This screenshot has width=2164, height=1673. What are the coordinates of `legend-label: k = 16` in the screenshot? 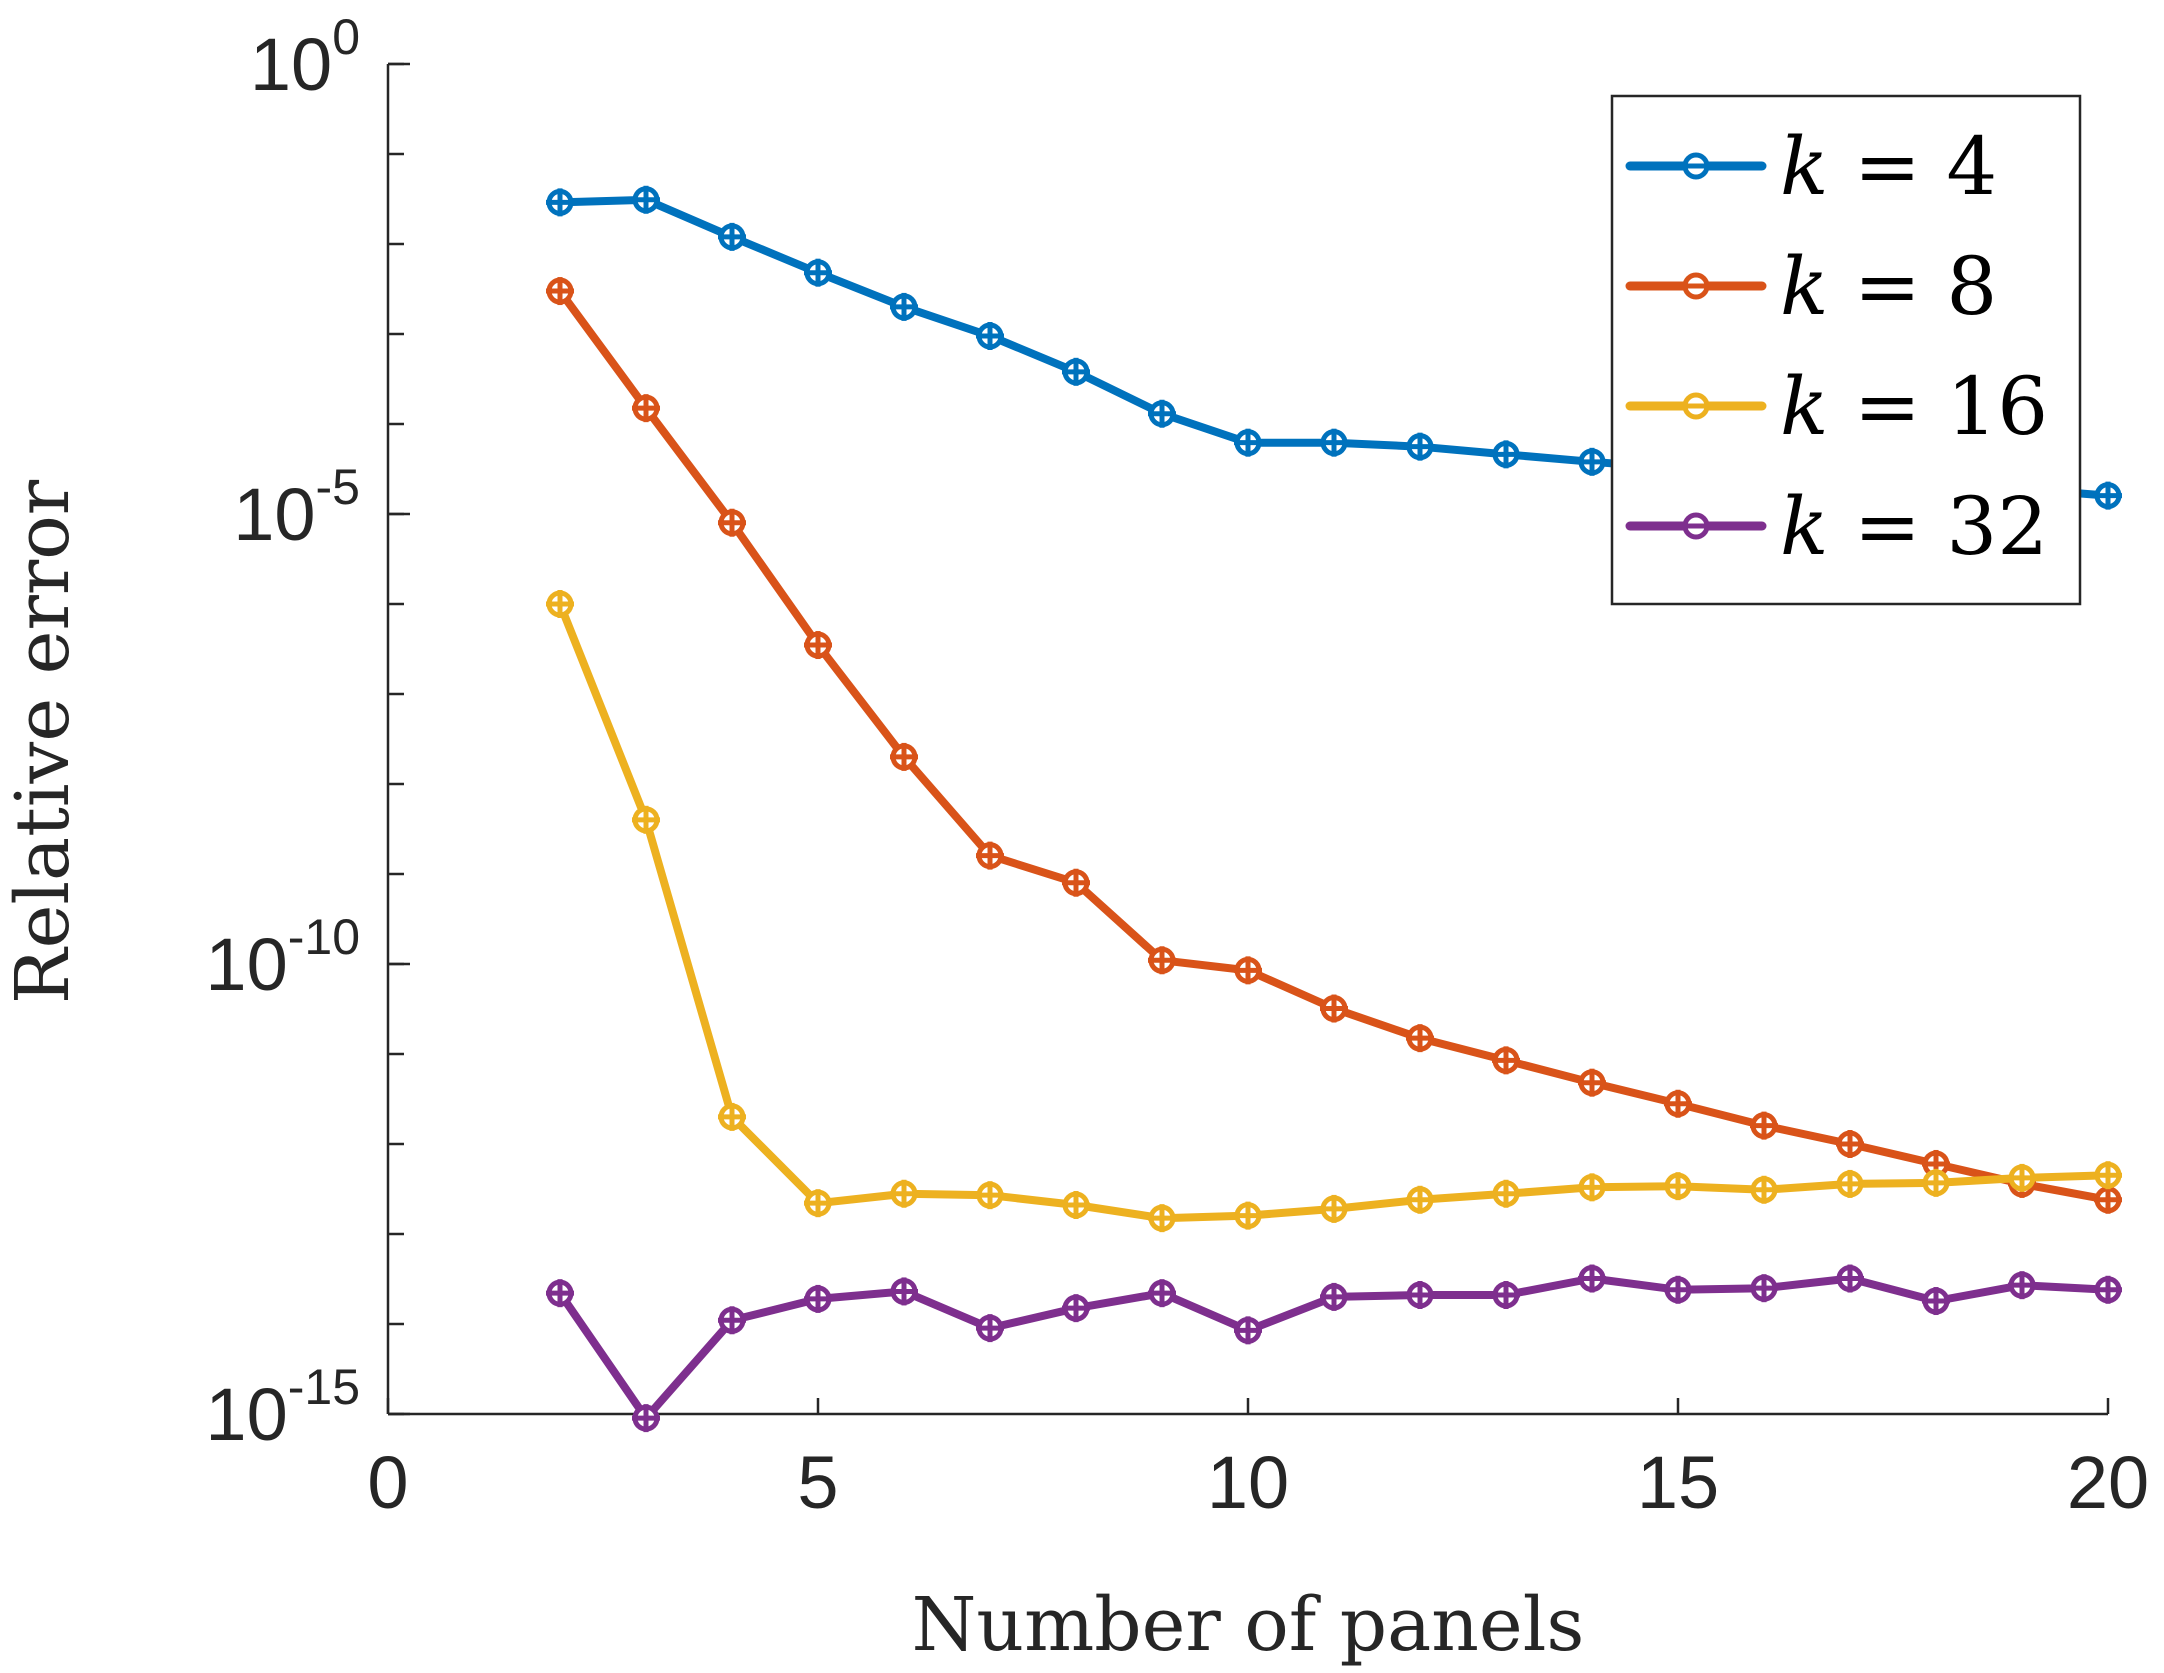 It's located at (1914, 406).